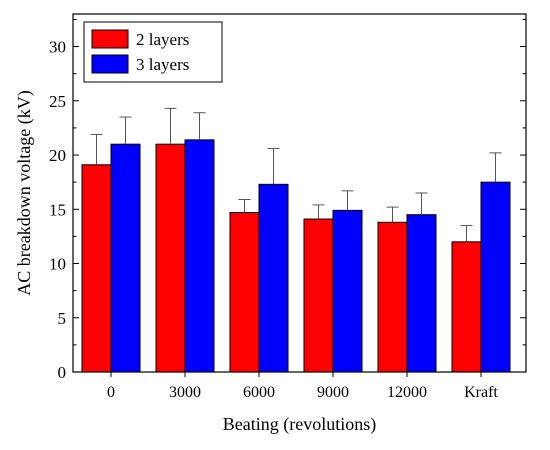  I want to click on legend: 2 layers 3 layers, so click(153, 52).